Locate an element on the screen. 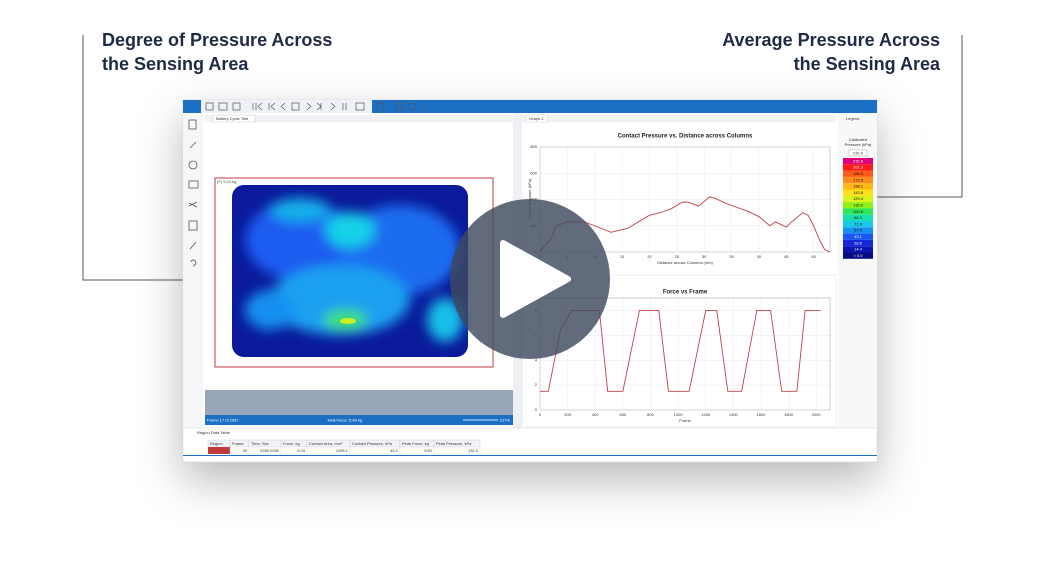  table-cell-text: 45.2 is located at coordinates (394, 450).